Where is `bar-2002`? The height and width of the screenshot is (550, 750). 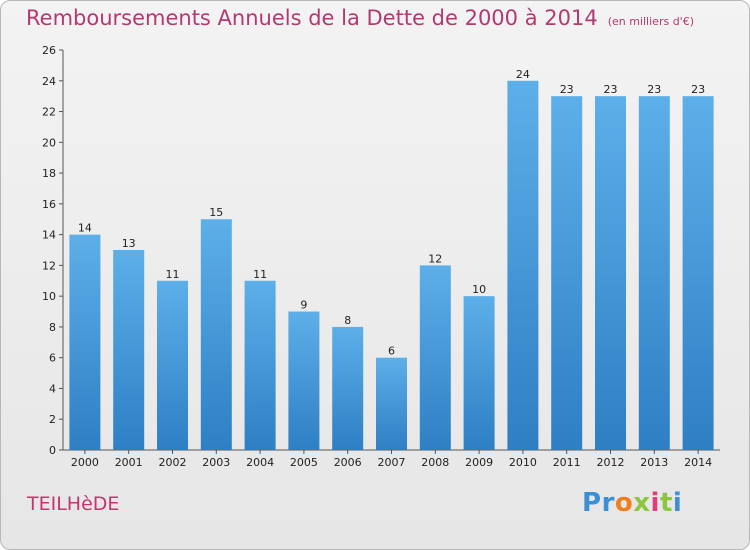
bar-2002 is located at coordinates (172, 365).